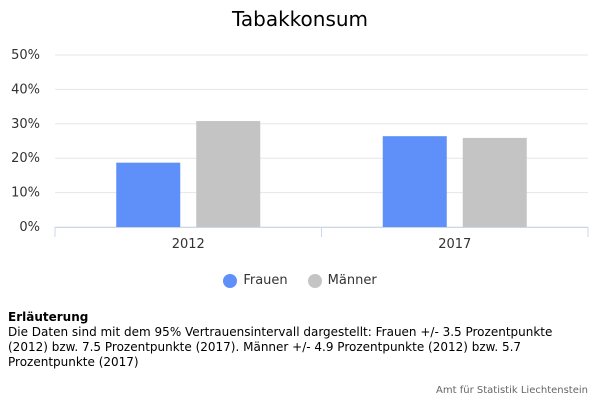 This screenshot has width=600, height=400. I want to click on y-tick-label: 20%, so click(25, 158).